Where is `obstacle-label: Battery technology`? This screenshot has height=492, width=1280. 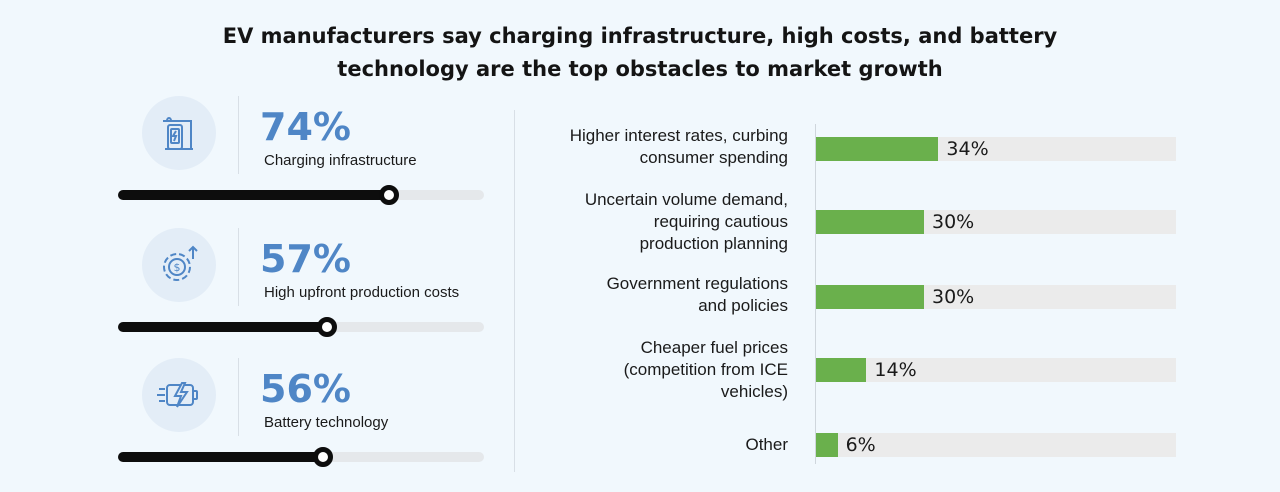 obstacle-label: Battery technology is located at coordinates (326, 422).